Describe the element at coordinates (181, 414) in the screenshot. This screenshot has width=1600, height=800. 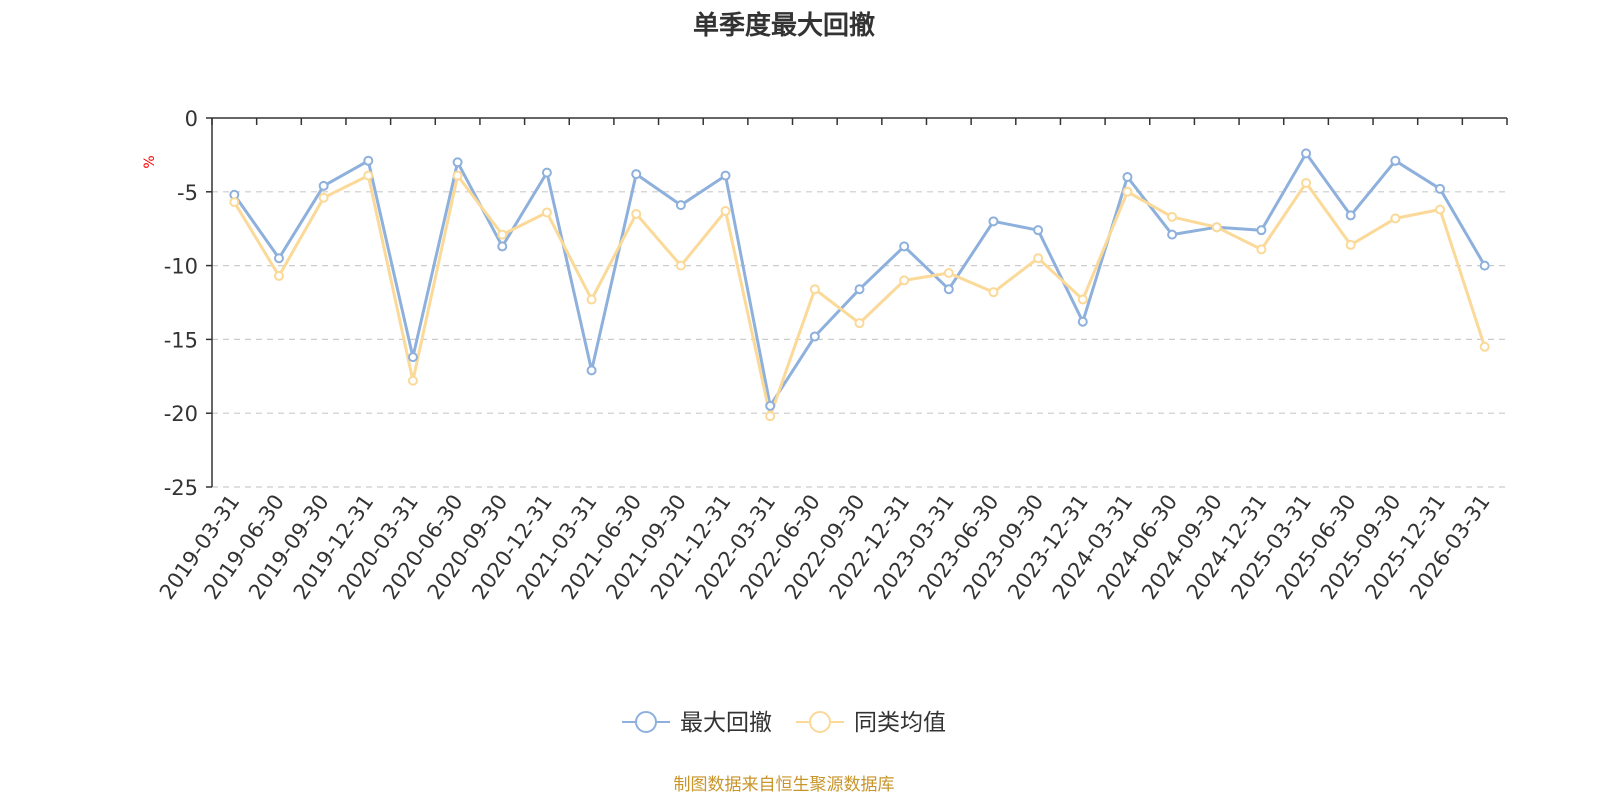
I see `y-tick-label: -20` at that location.